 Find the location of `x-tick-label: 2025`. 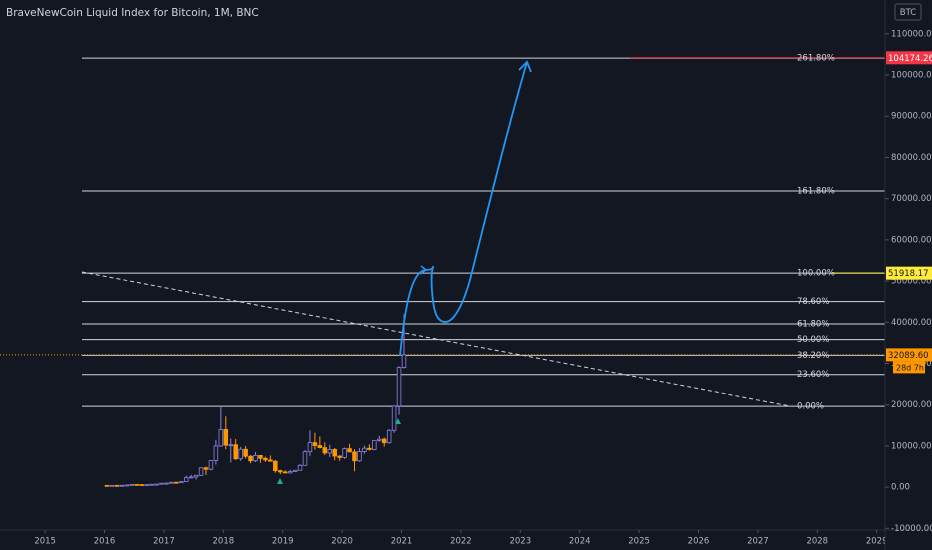

x-tick-label: 2025 is located at coordinates (639, 542).